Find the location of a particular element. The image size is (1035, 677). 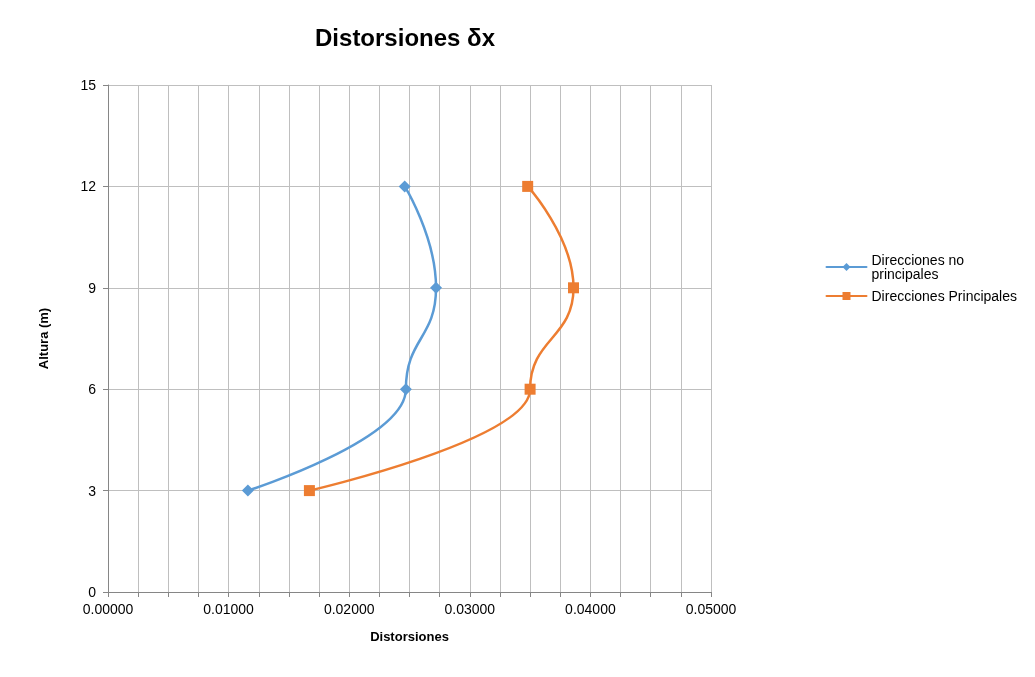

y-tick-label: 15 is located at coordinates (88, 85).